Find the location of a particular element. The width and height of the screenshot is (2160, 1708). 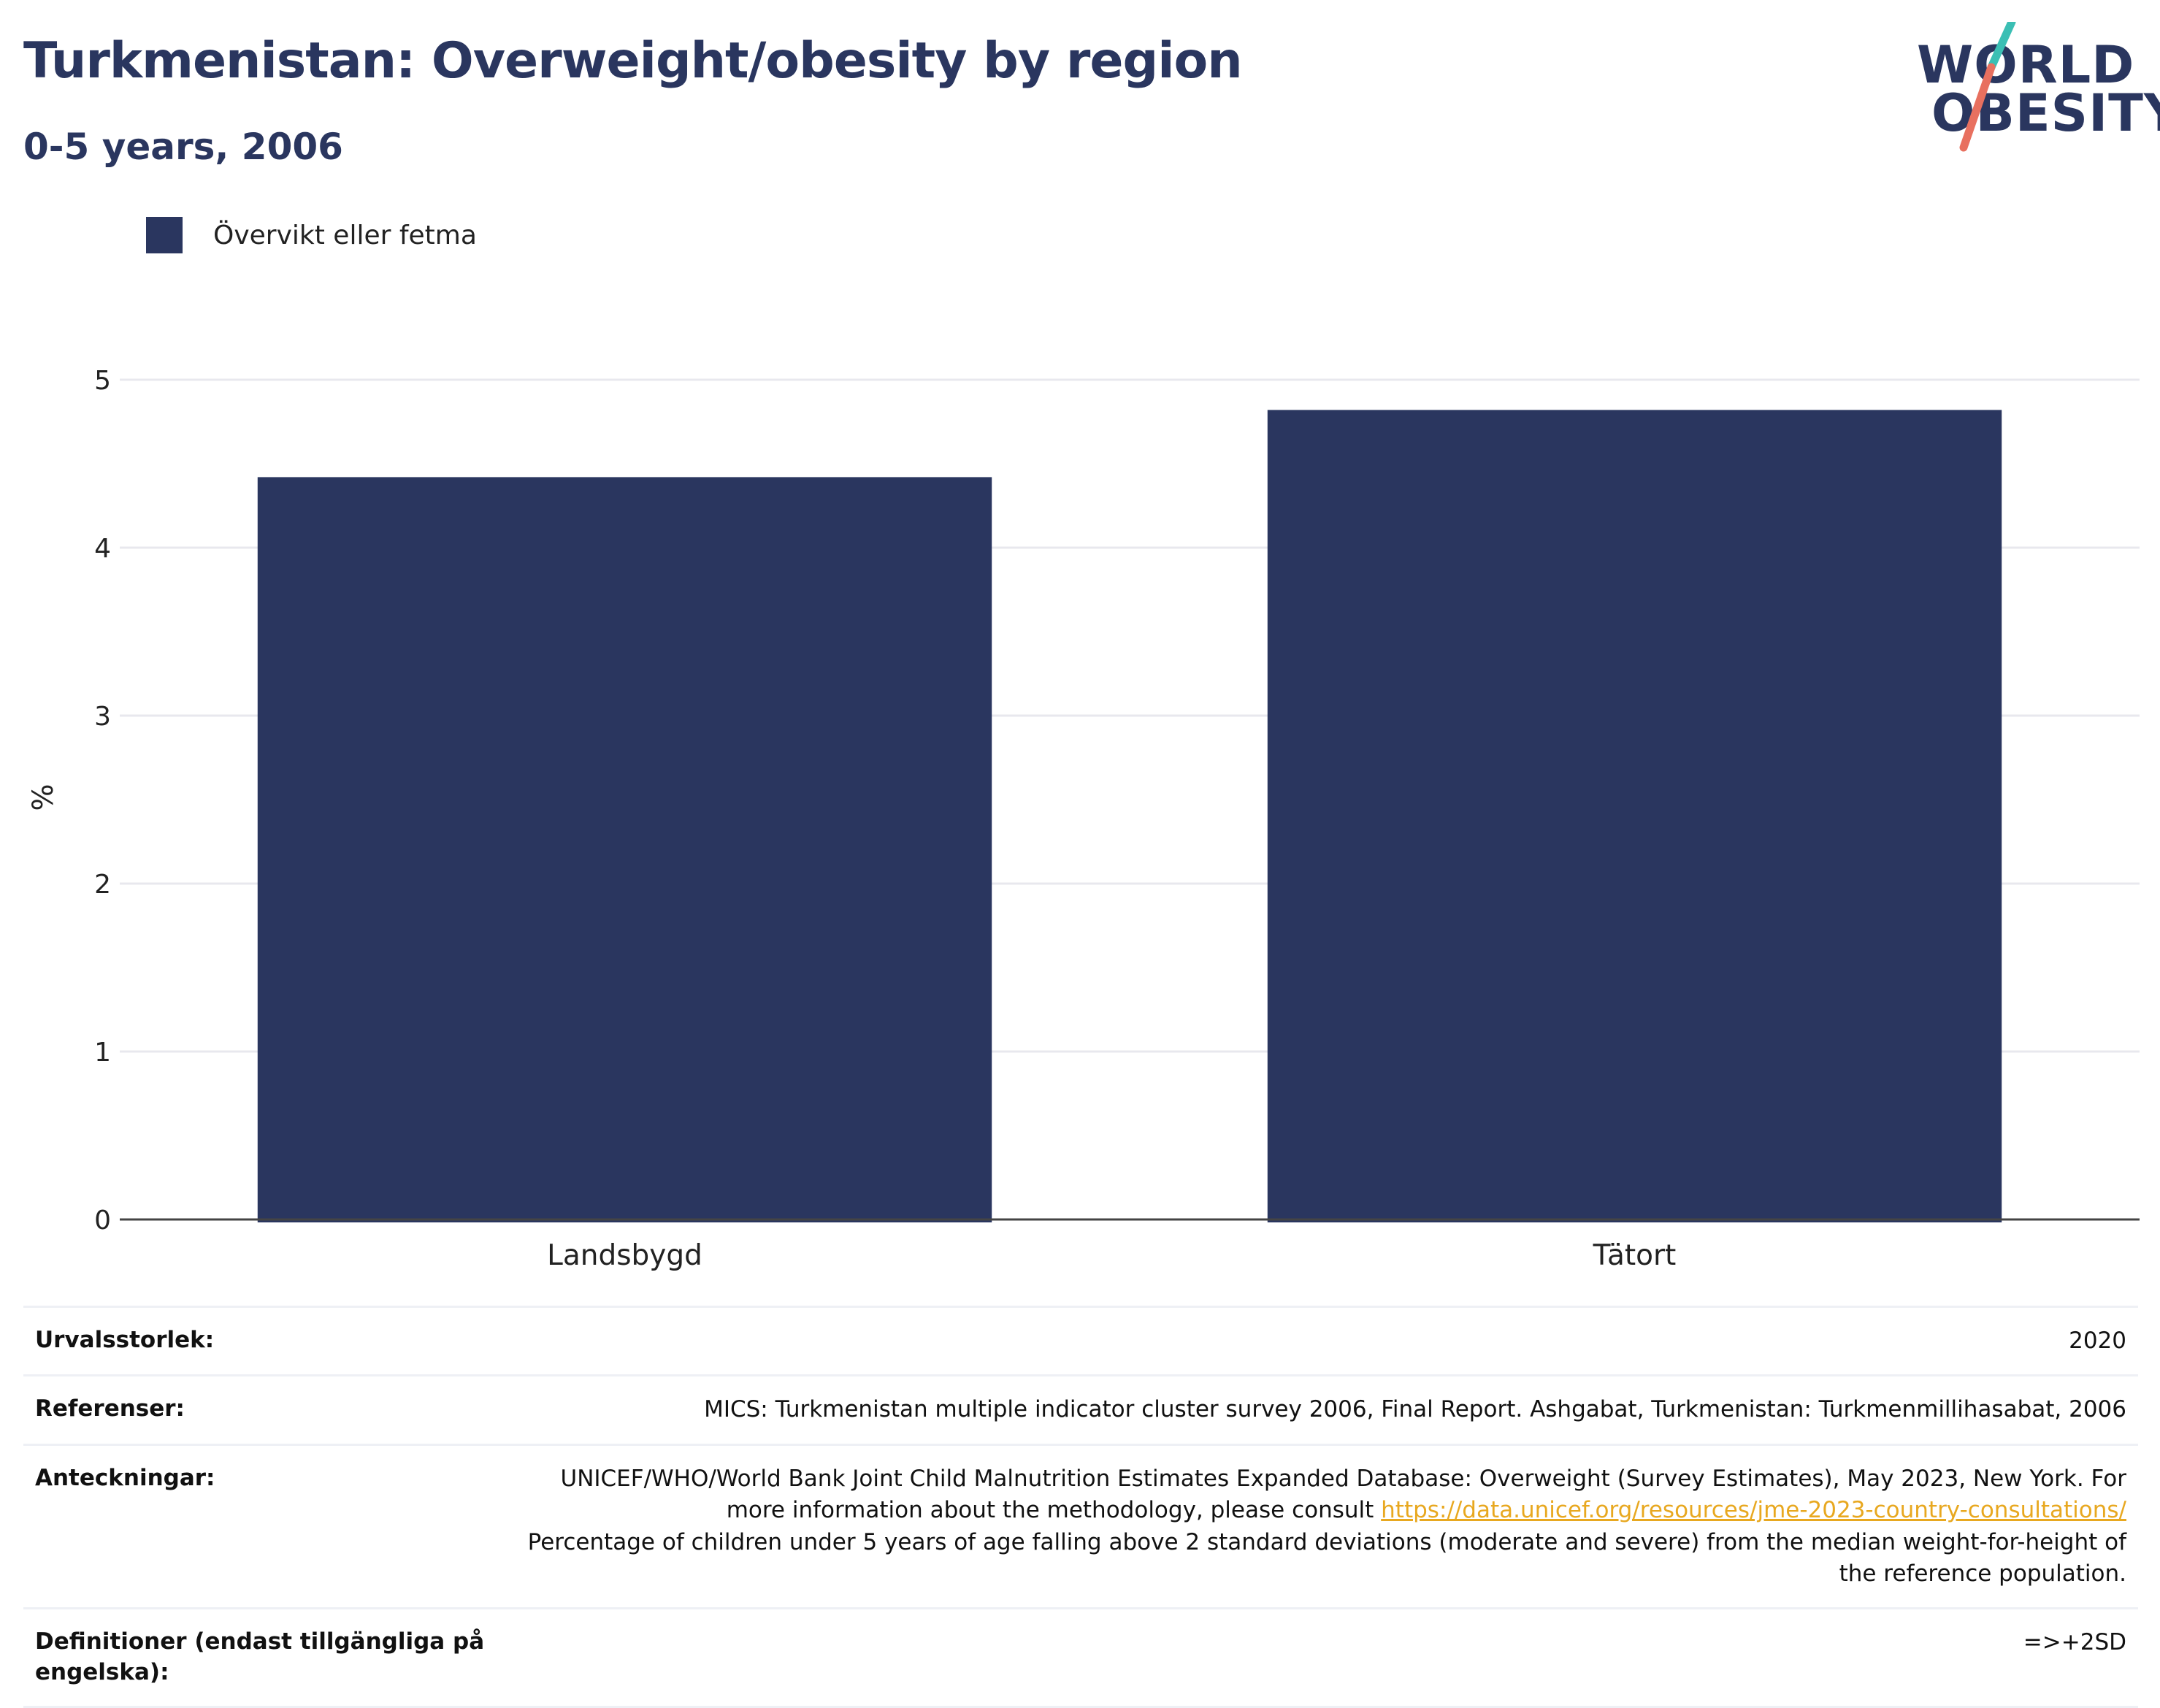

legend: Övervikt eller fetma is located at coordinates (311, 235).